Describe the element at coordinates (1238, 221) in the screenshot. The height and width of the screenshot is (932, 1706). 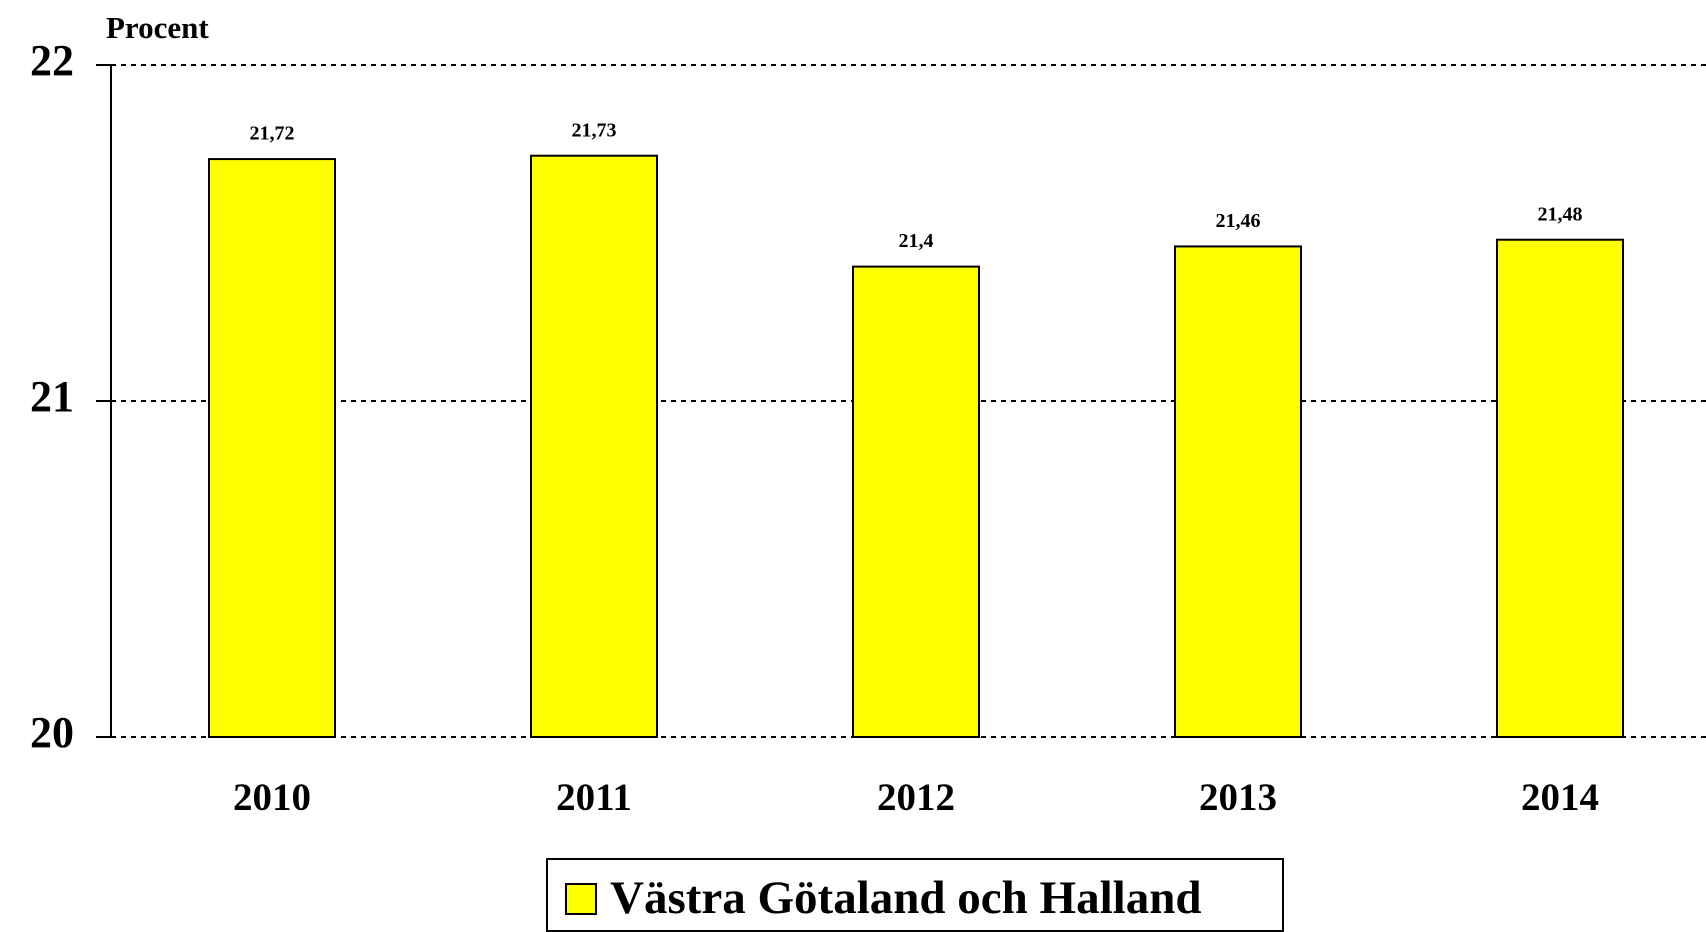
I see `value-label: 21,46` at that location.